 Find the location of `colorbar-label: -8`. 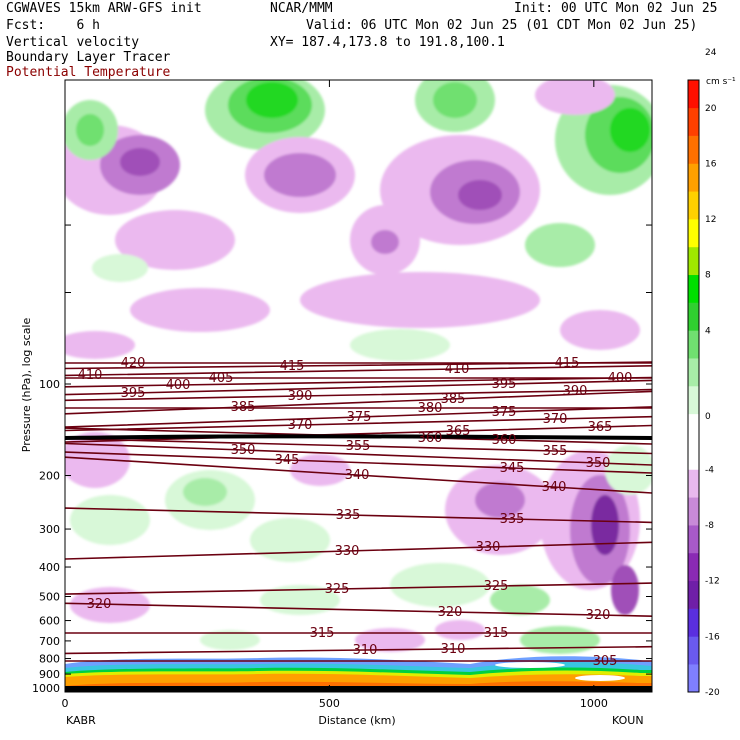

colorbar-label: -8 is located at coordinates (709, 526).